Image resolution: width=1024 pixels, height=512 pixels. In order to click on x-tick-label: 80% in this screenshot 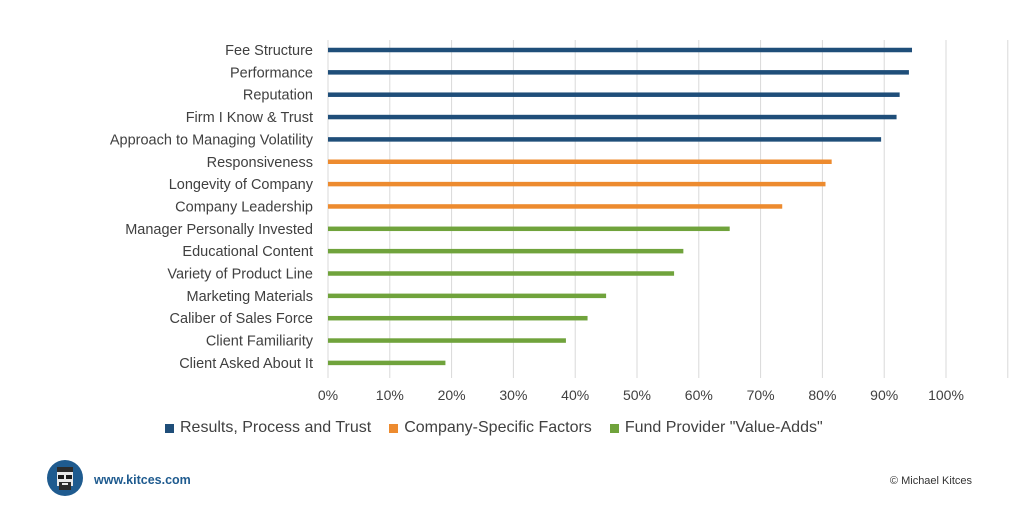, I will do `click(822, 395)`.